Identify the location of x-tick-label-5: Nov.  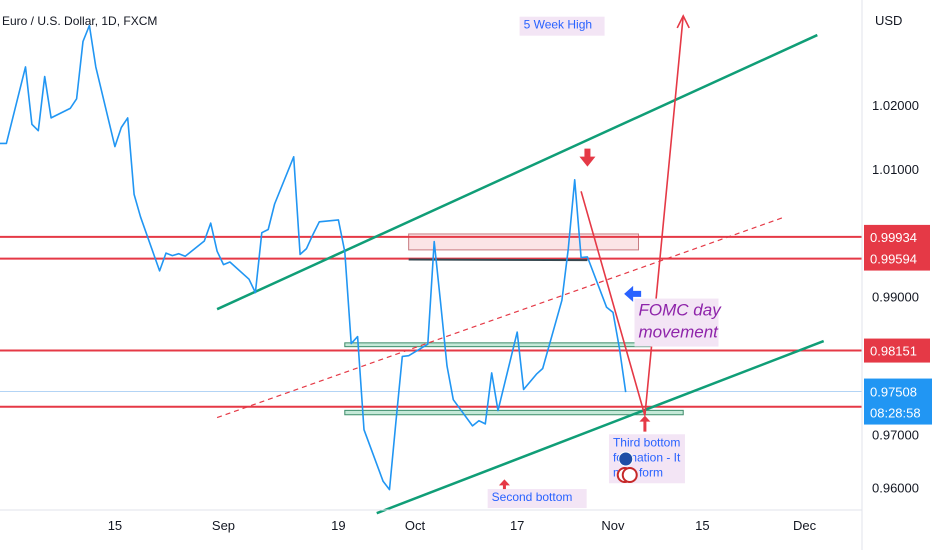
(613, 525).